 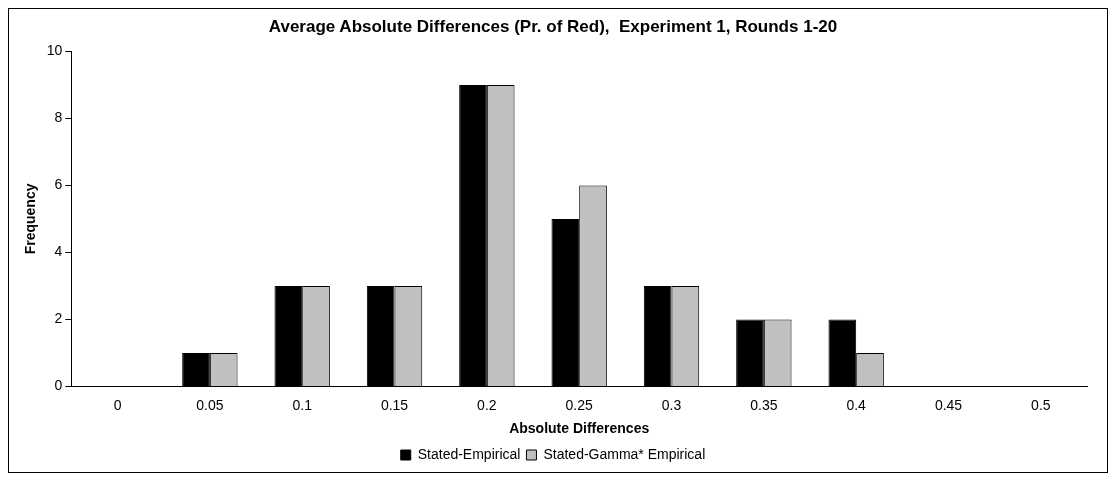 What do you see at coordinates (30, 219) in the screenshot?
I see `y-axis-title: Frequency` at bounding box center [30, 219].